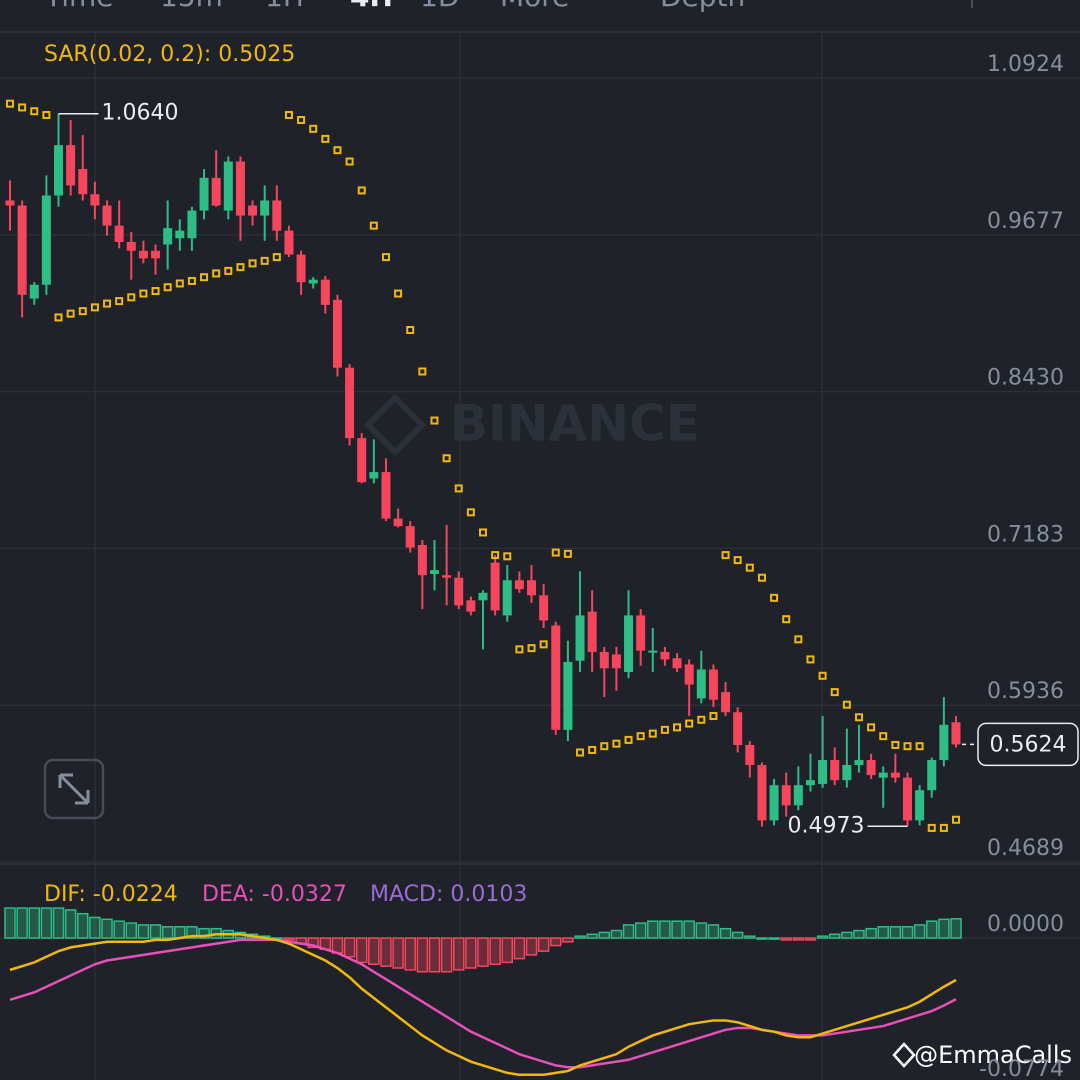  What do you see at coordinates (191, 6) in the screenshot?
I see `tab: 15m` at bounding box center [191, 6].